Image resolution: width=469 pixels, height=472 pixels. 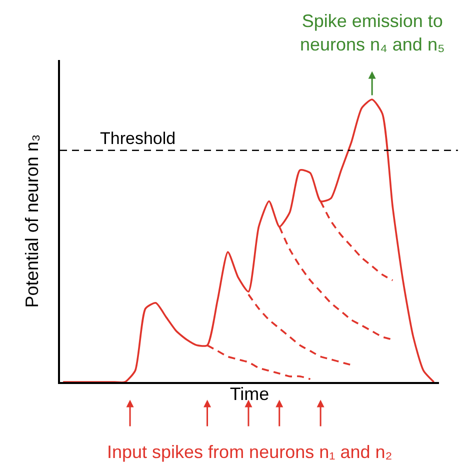 I want to click on text: Spike emission to neurons n₄ and n₅, so click(x=372, y=32).